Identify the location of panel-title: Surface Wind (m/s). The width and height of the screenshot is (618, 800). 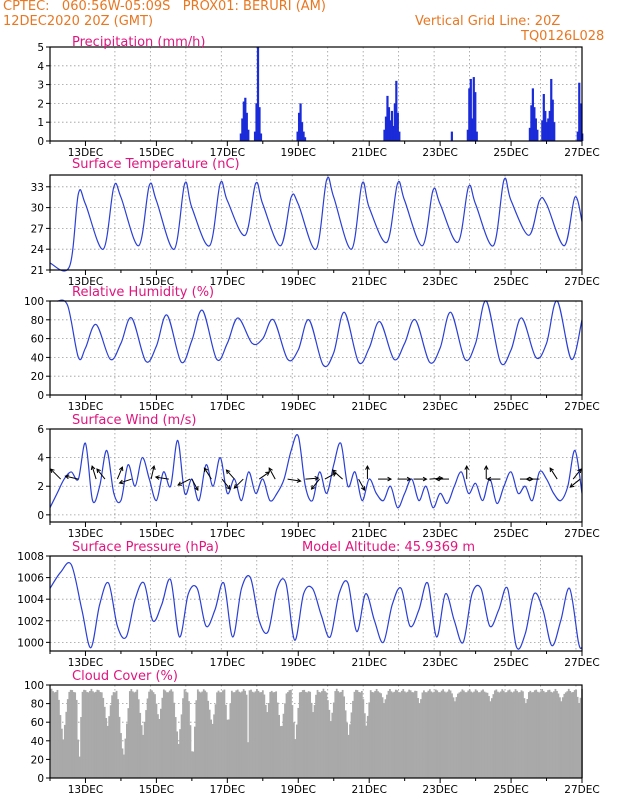
(134, 420).